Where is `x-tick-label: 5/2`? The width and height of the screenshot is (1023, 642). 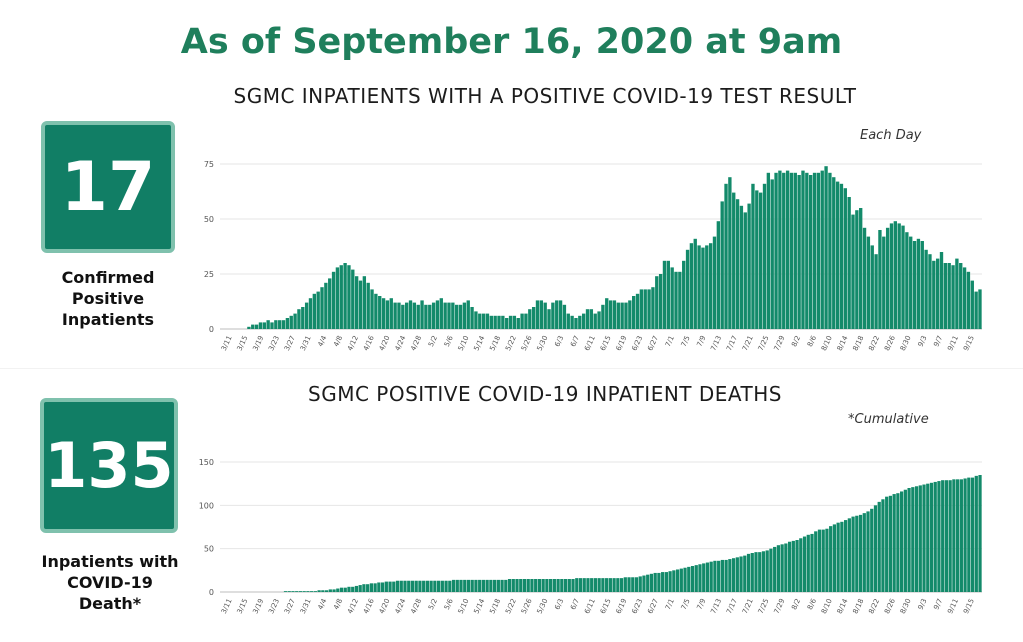
x-tick-label: 5/2 is located at coordinates (433, 604).